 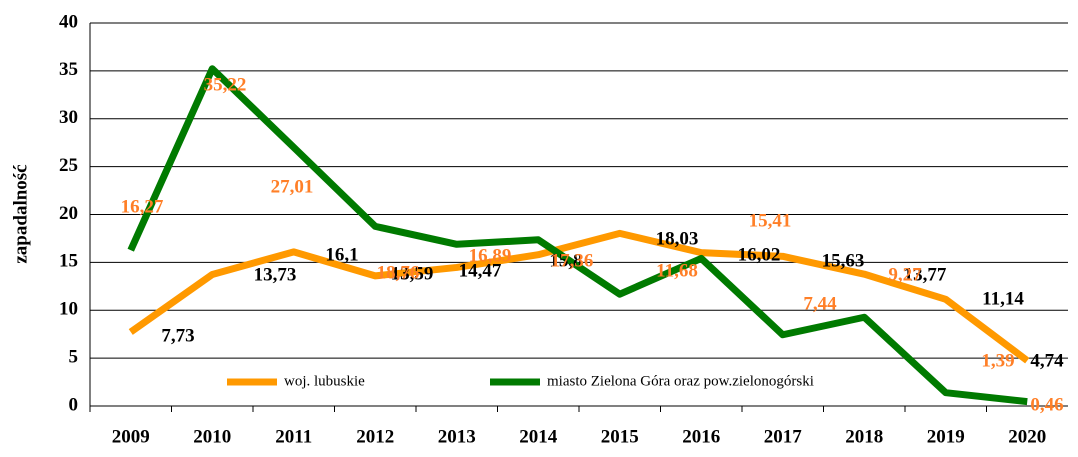 I want to click on x-tick-label: 2011, so click(x=293, y=436).